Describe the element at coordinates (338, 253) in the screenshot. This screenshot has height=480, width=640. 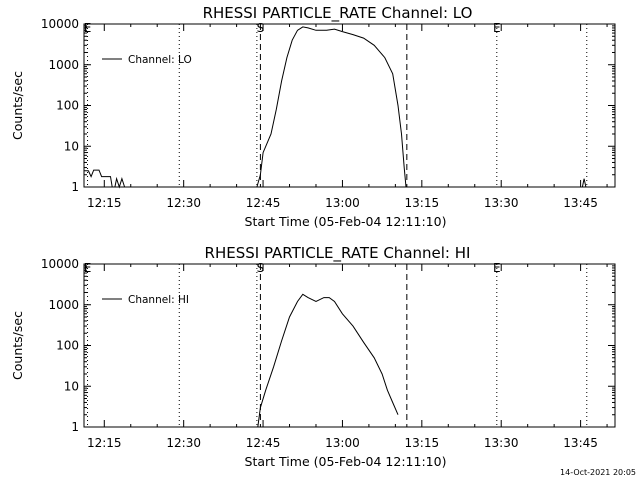
I see `chart-title: RHESSI PARTICLE_RATE Channel: HI` at that location.